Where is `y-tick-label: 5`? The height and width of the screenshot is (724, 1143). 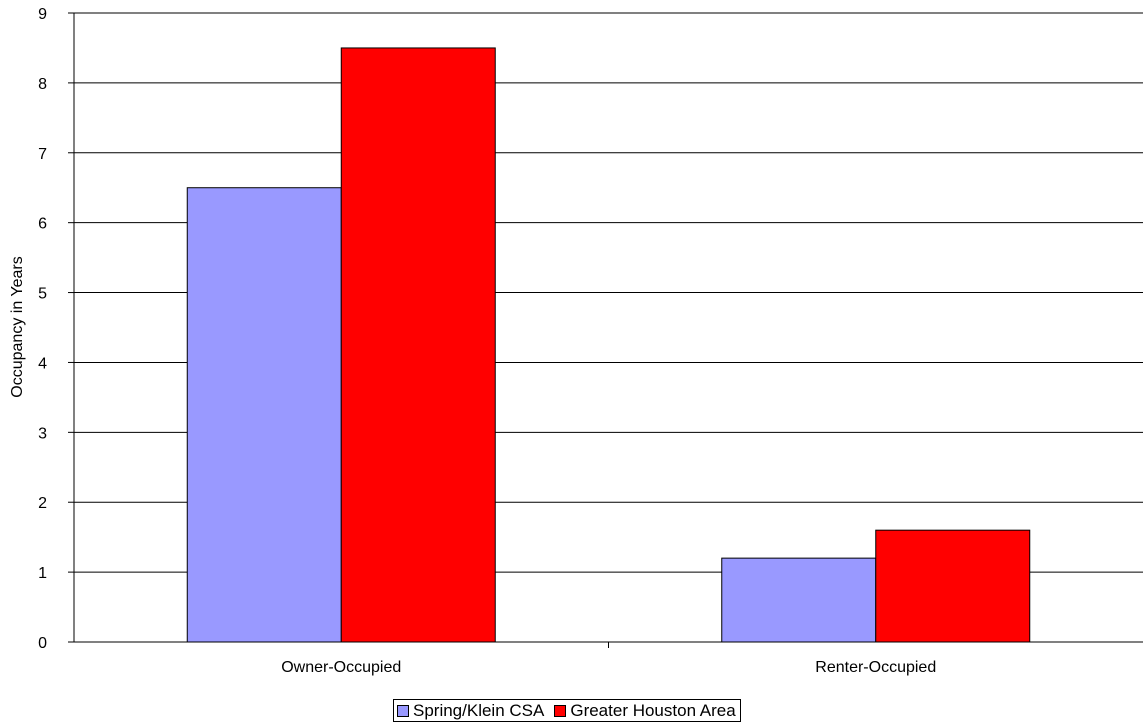 y-tick-label: 5 is located at coordinates (42, 294).